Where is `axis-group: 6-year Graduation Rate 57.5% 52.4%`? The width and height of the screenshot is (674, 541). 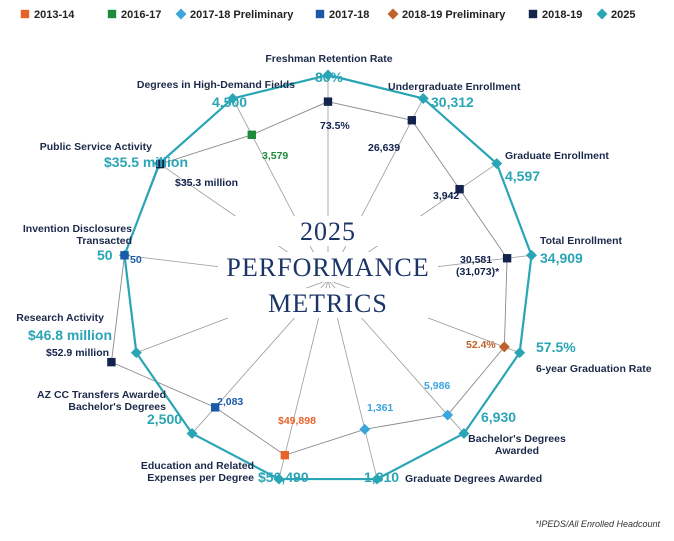 axis-group: 6-year Graduation Rate 57.5% 52.4% is located at coordinates (559, 357).